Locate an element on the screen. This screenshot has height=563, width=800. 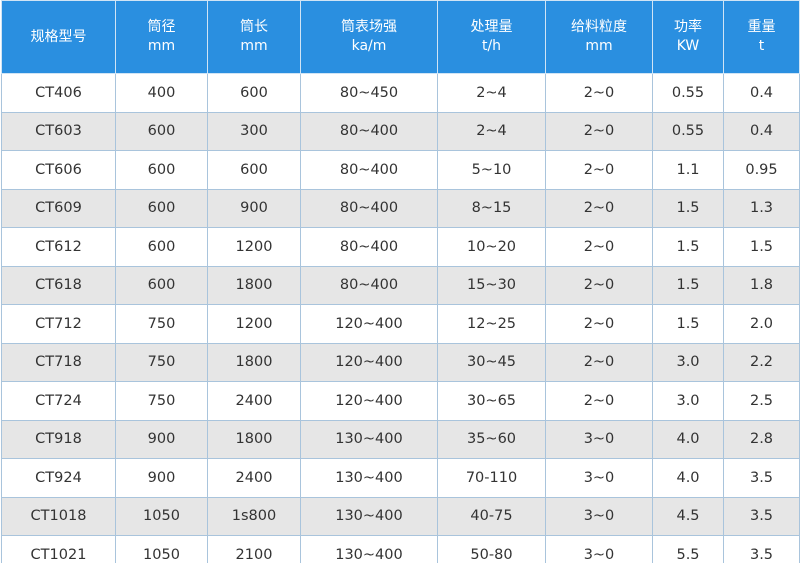
table-cell: CT603 is located at coordinates (58, 131).